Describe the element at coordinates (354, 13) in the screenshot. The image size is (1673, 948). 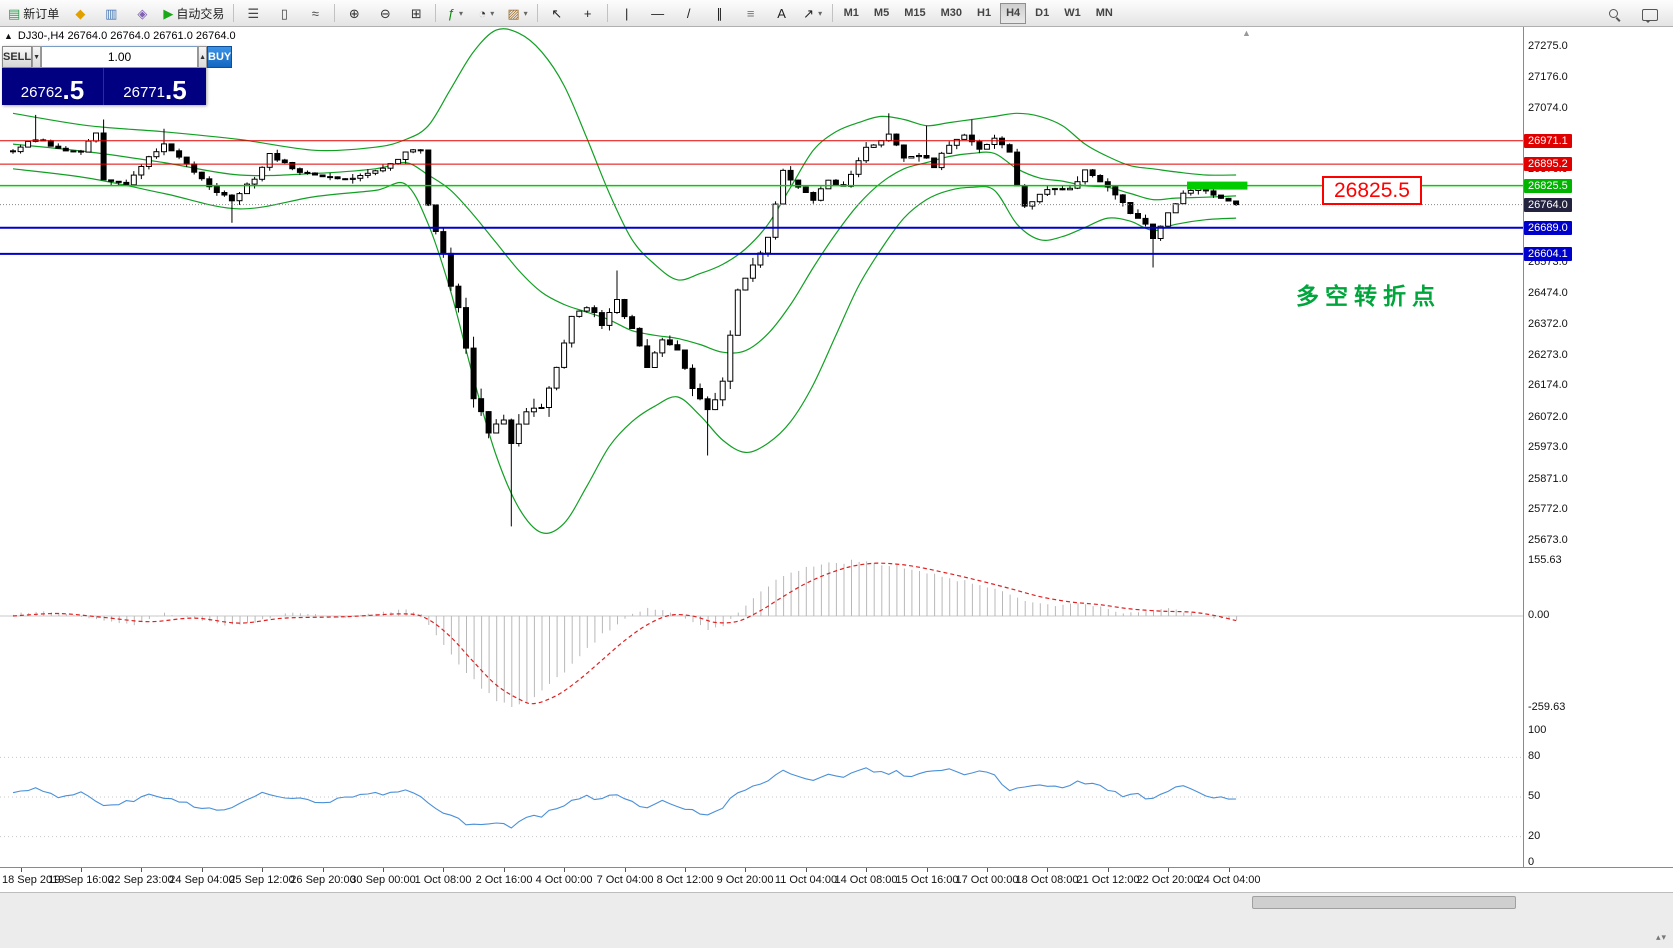
I see `zoom-in-button: ⊕` at that location.